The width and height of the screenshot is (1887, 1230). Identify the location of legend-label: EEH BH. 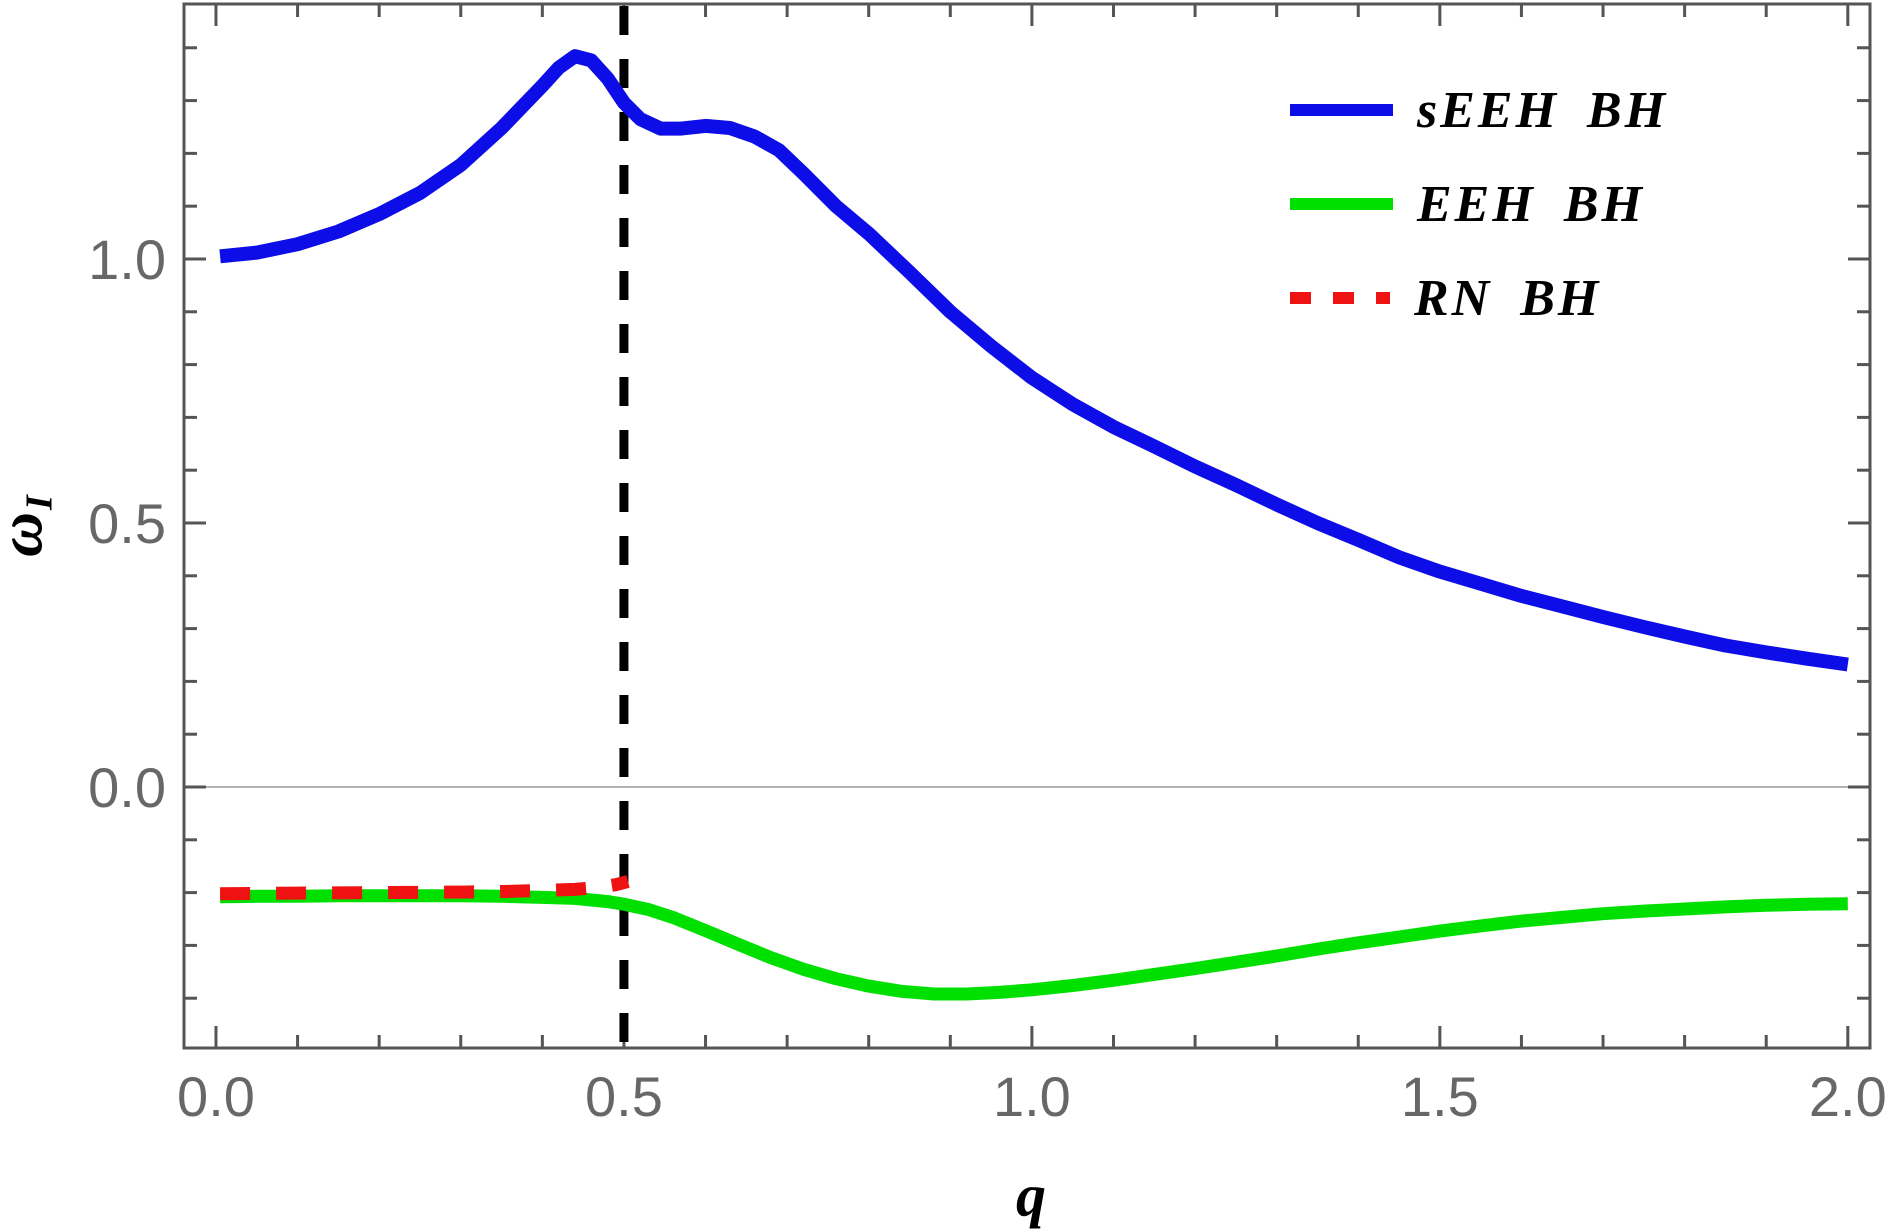
(1531, 204).